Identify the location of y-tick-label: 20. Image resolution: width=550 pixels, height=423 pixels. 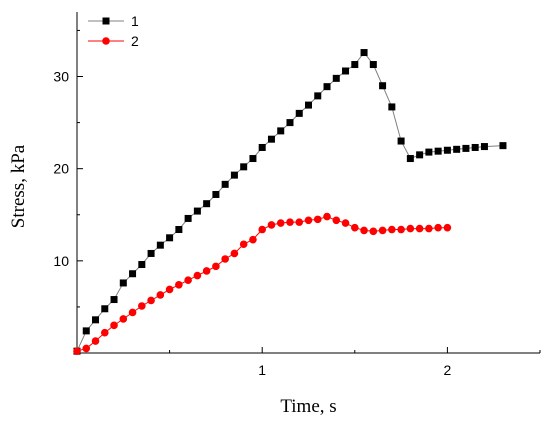
(61, 169).